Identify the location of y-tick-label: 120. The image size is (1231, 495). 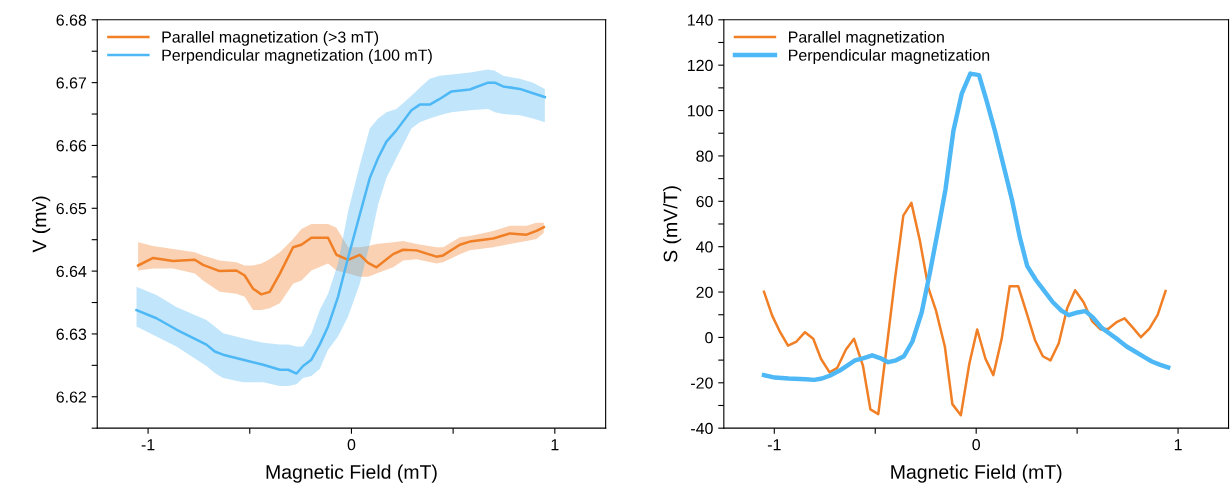
(700, 65).